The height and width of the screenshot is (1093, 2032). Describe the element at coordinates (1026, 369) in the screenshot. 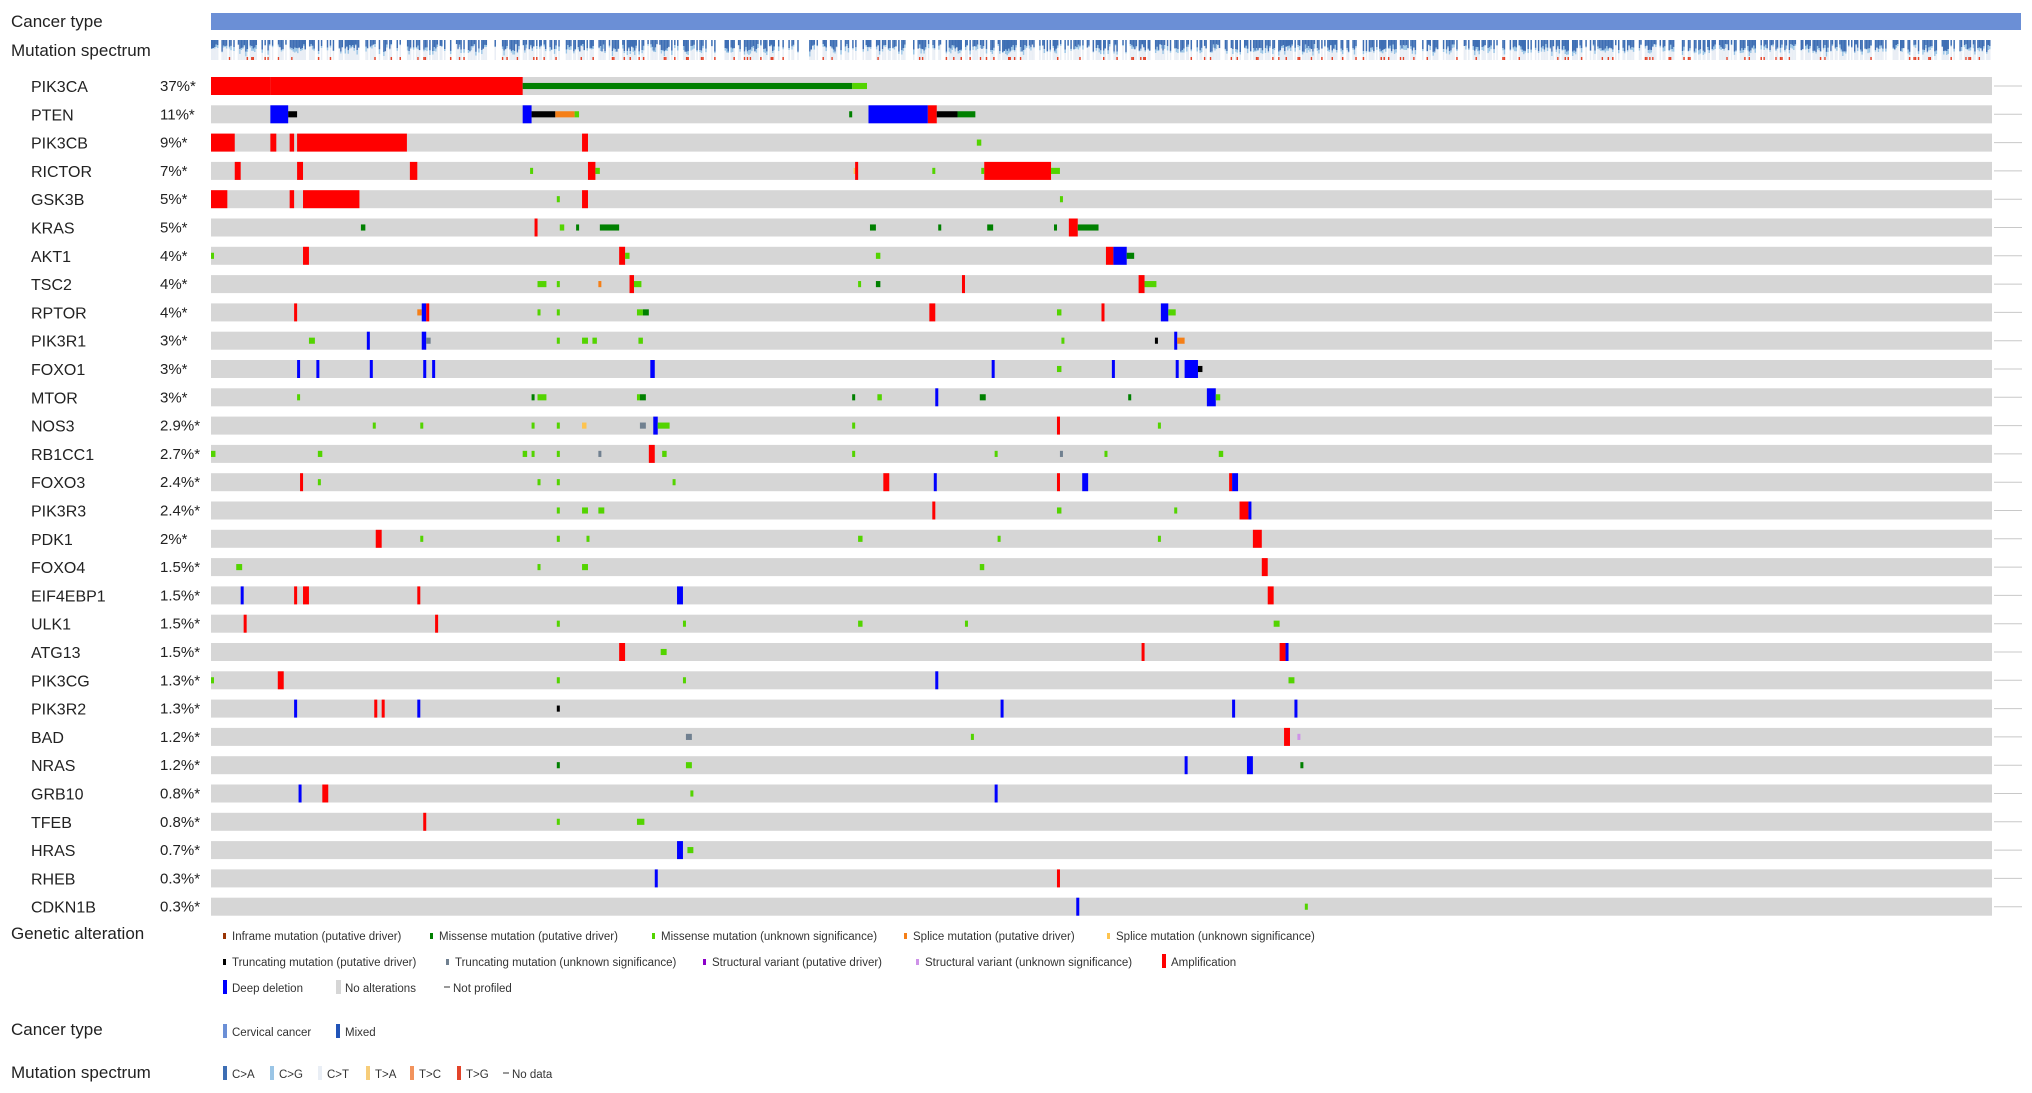

I see `gene-row-foxo1: FOXO1 3%*` at that location.